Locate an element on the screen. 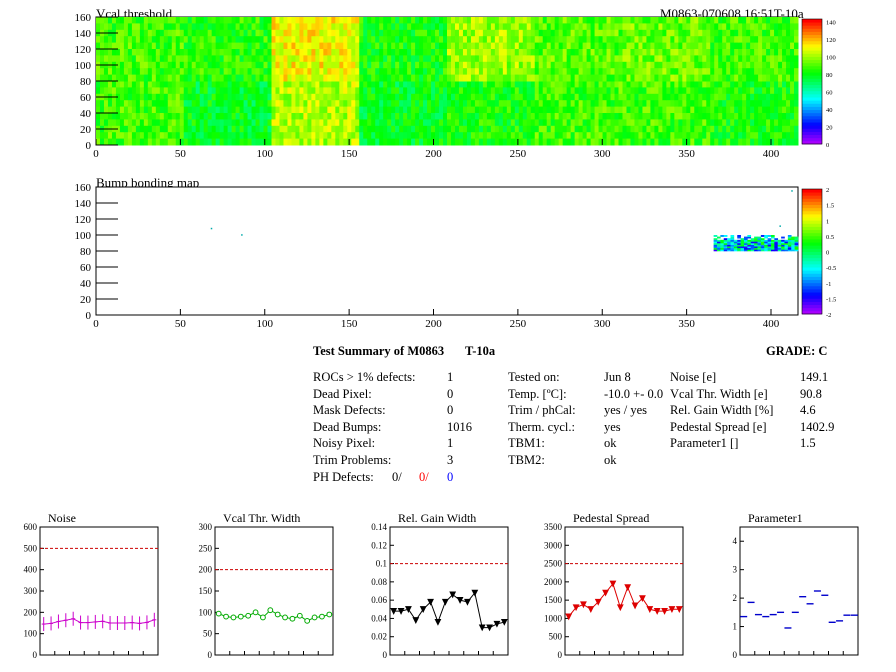 This screenshot has width=896, height=672. summary-label: Temp. [ºC]: is located at coordinates (537, 393).